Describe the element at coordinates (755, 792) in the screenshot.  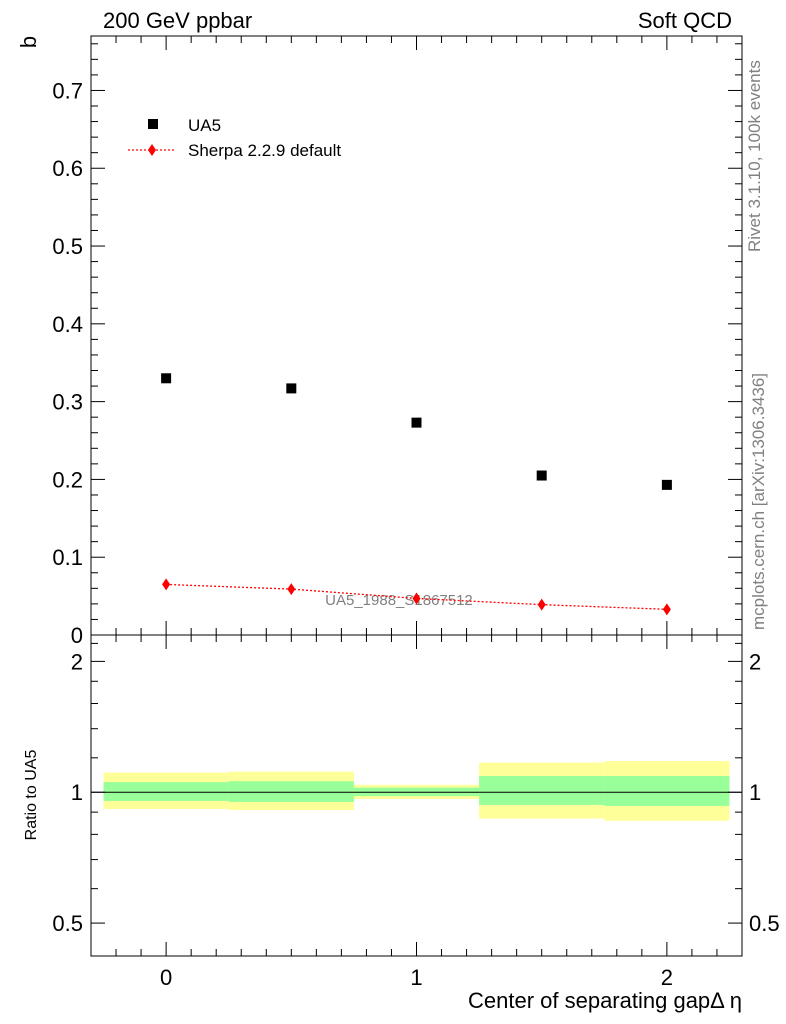
I see `ratio-y-tick-label-right: 1` at that location.